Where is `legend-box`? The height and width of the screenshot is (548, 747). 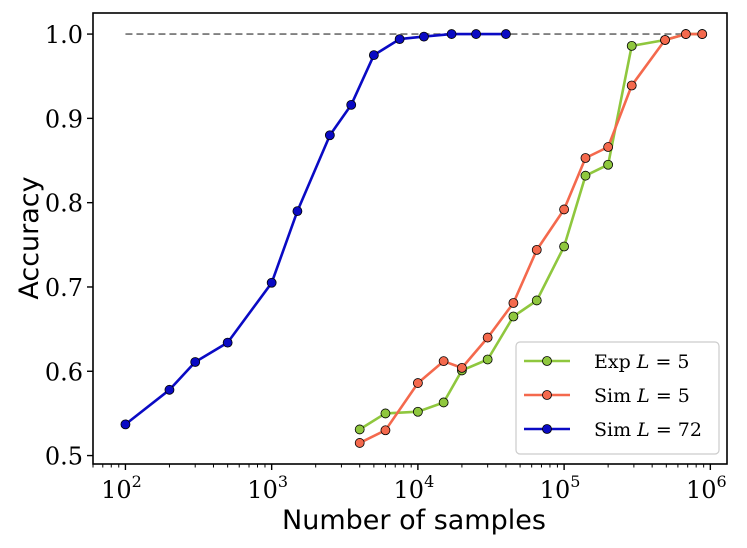 legend-box is located at coordinates (617, 398).